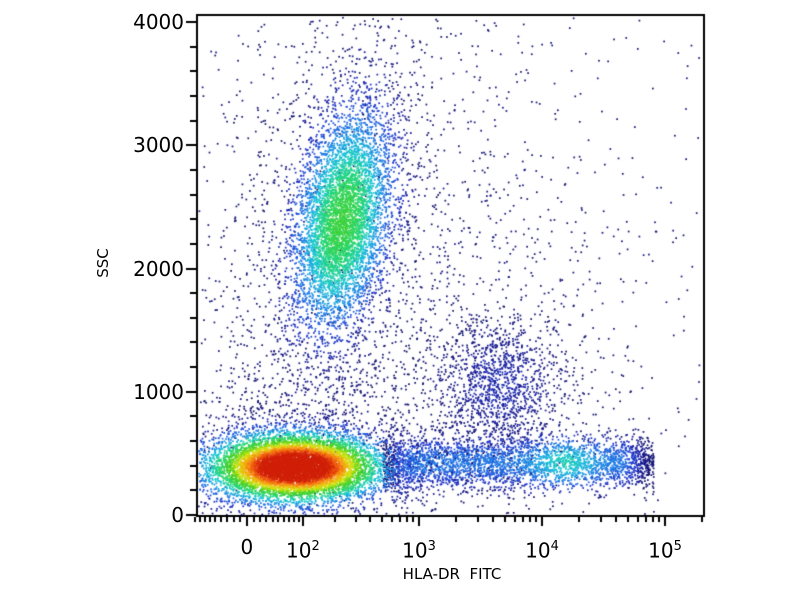 This screenshot has height=600, width=800. Describe the element at coordinates (247, 547) in the screenshot. I see `x-tick-label: 0` at that location.